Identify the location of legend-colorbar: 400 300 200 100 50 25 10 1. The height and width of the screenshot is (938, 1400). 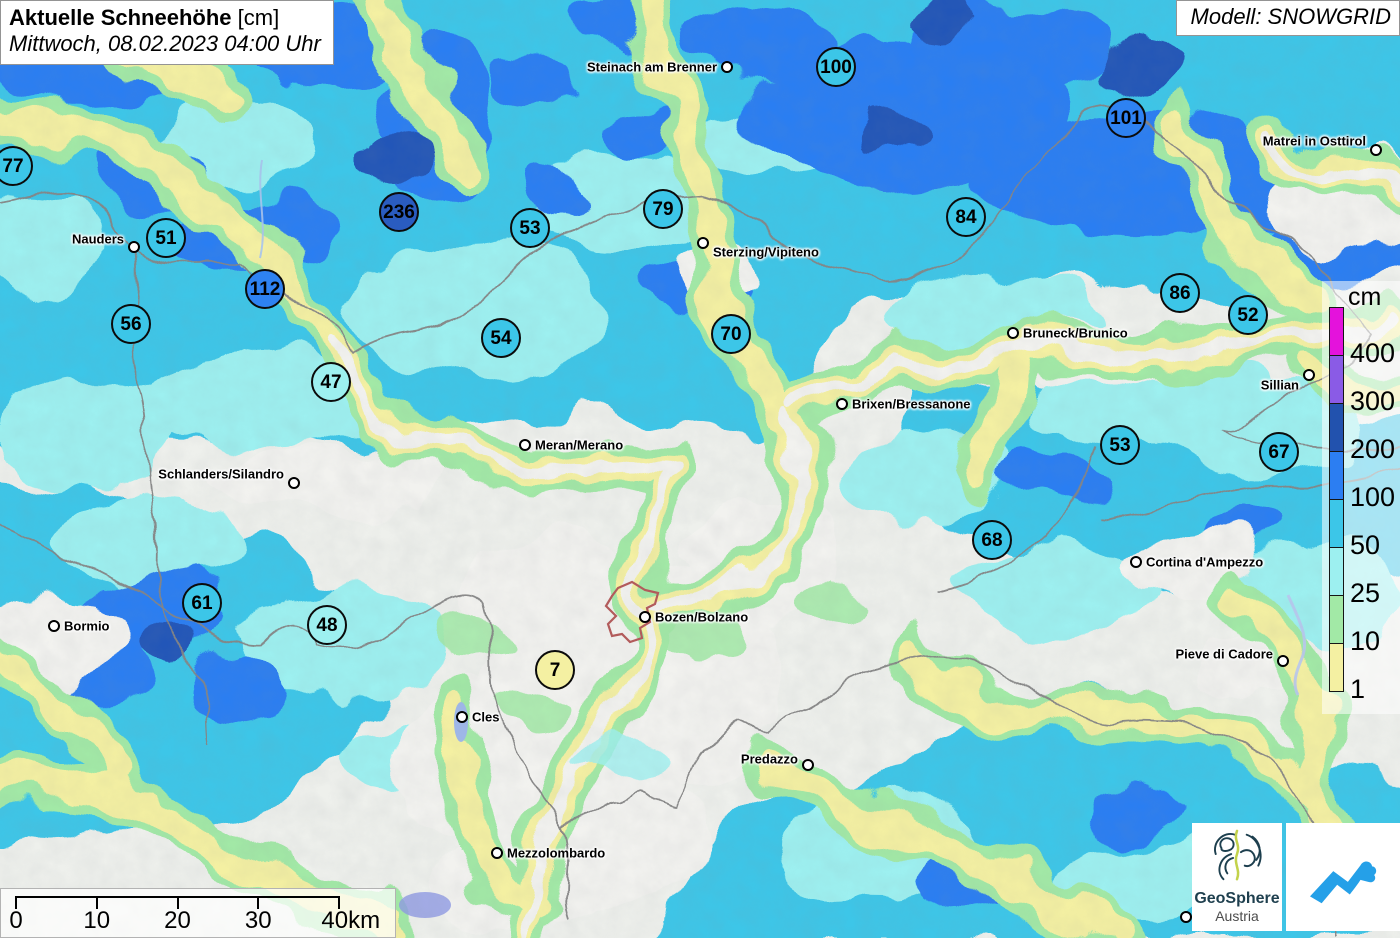
(1362, 505).